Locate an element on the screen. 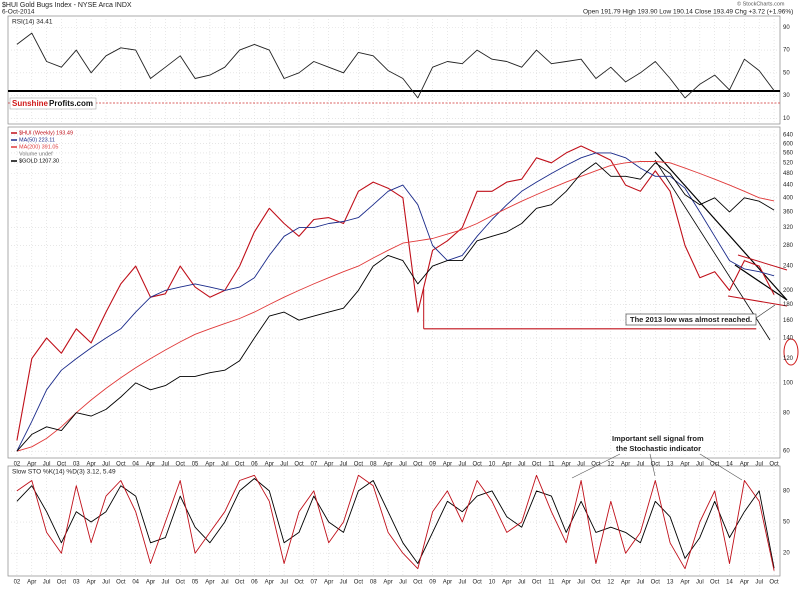 The width and height of the screenshot is (800, 591). highlight-circle is located at coordinates (791, 352).